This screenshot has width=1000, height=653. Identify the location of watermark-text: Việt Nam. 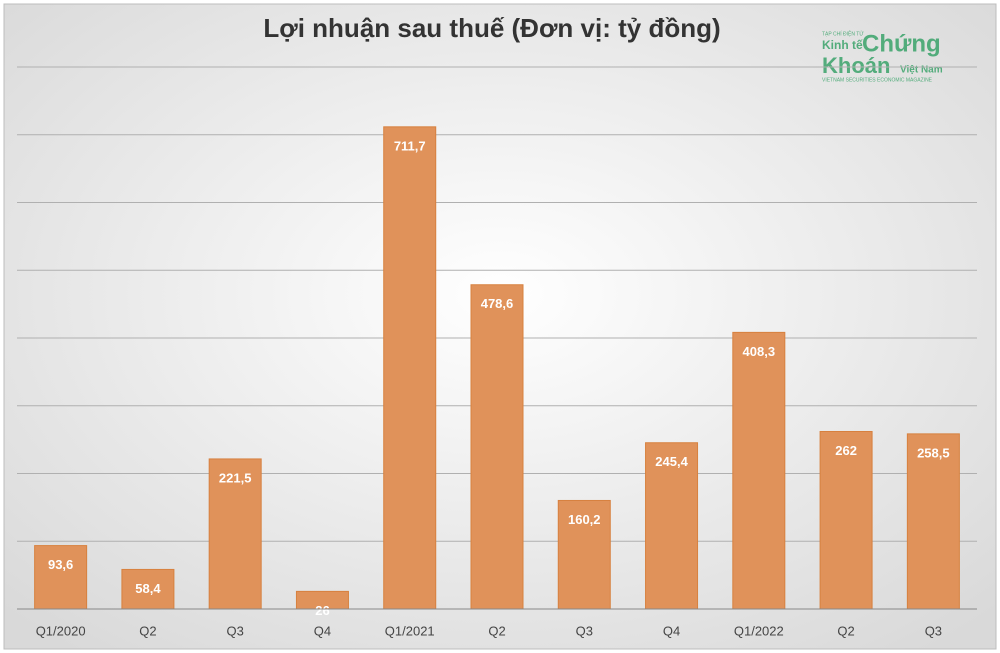
(921, 70).